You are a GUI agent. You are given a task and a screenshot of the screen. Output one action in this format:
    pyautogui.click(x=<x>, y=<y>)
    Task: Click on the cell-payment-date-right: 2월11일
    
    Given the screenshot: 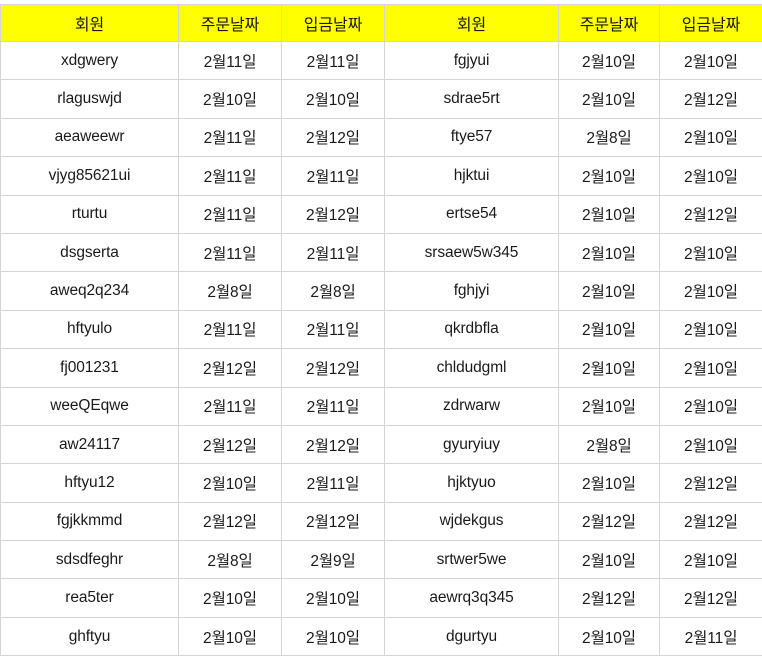 What is the action you would take?
    pyautogui.click(x=710, y=636)
    